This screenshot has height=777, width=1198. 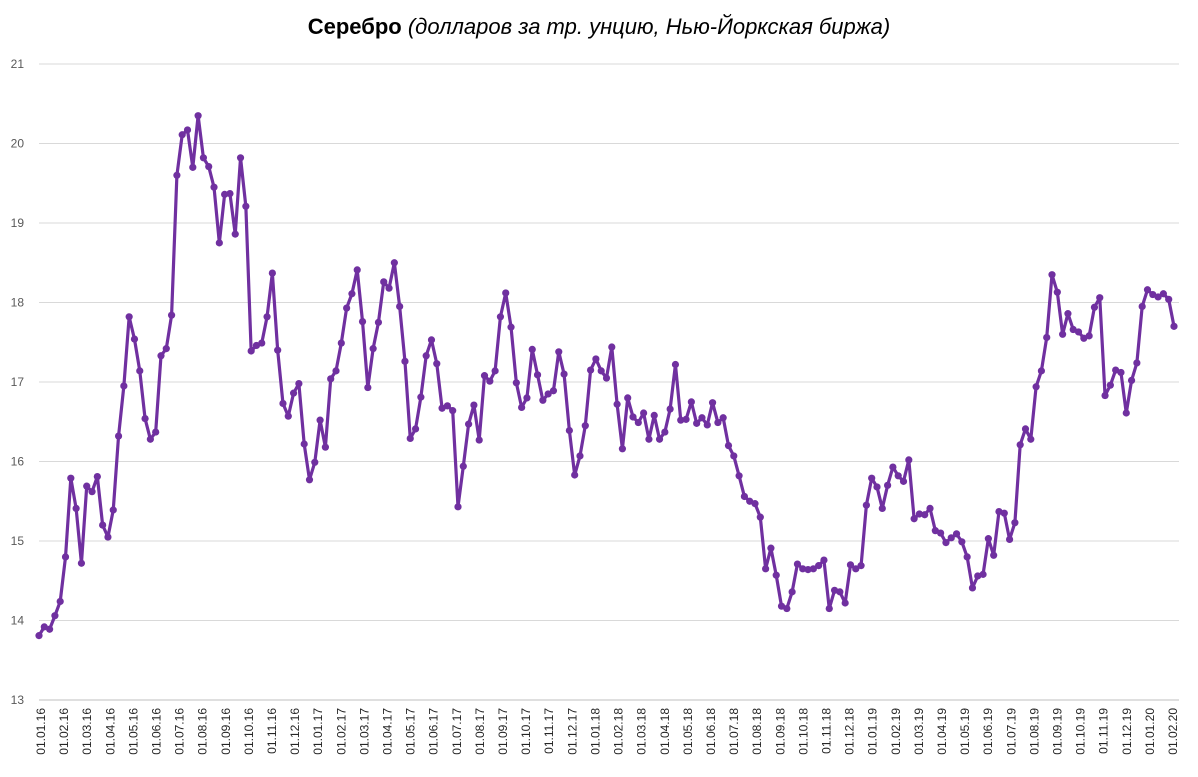 What do you see at coordinates (64, 731) in the screenshot?
I see `x-tick-label: 01.02.16` at bounding box center [64, 731].